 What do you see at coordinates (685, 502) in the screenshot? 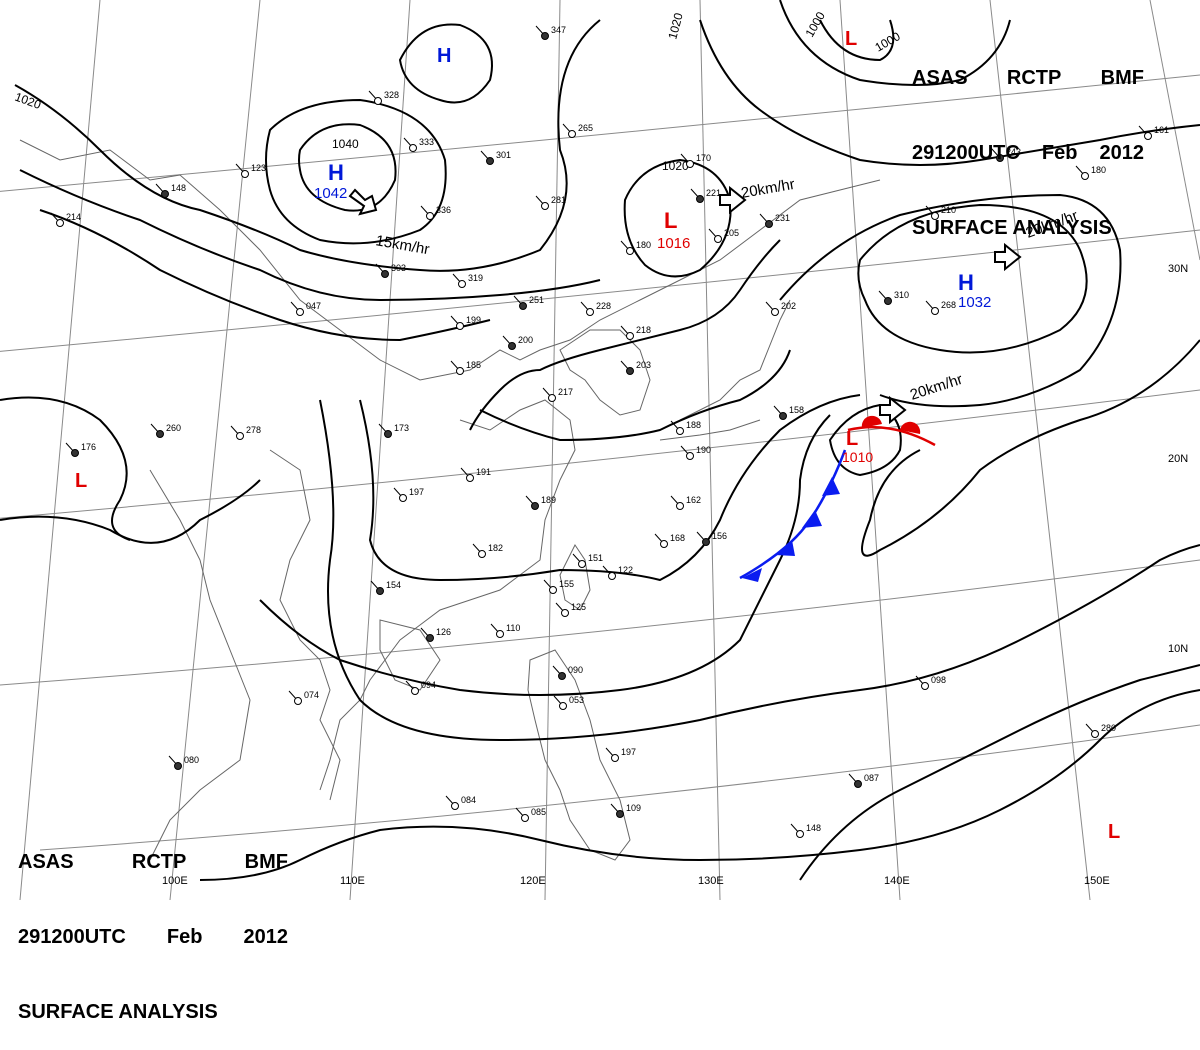
I see `station-plot: 162` at bounding box center [685, 502].